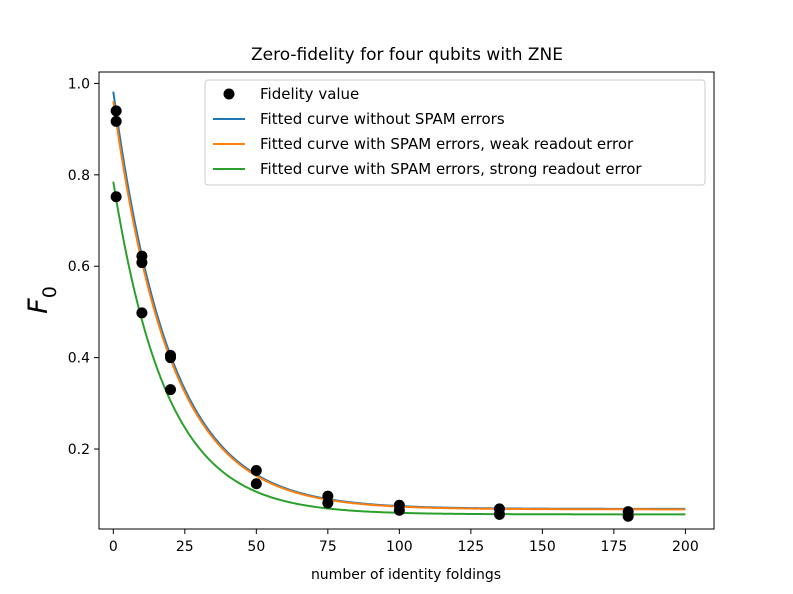 The width and height of the screenshot is (793, 594). What do you see at coordinates (229, 94) in the screenshot?
I see `legend-marker-scatter` at bounding box center [229, 94].